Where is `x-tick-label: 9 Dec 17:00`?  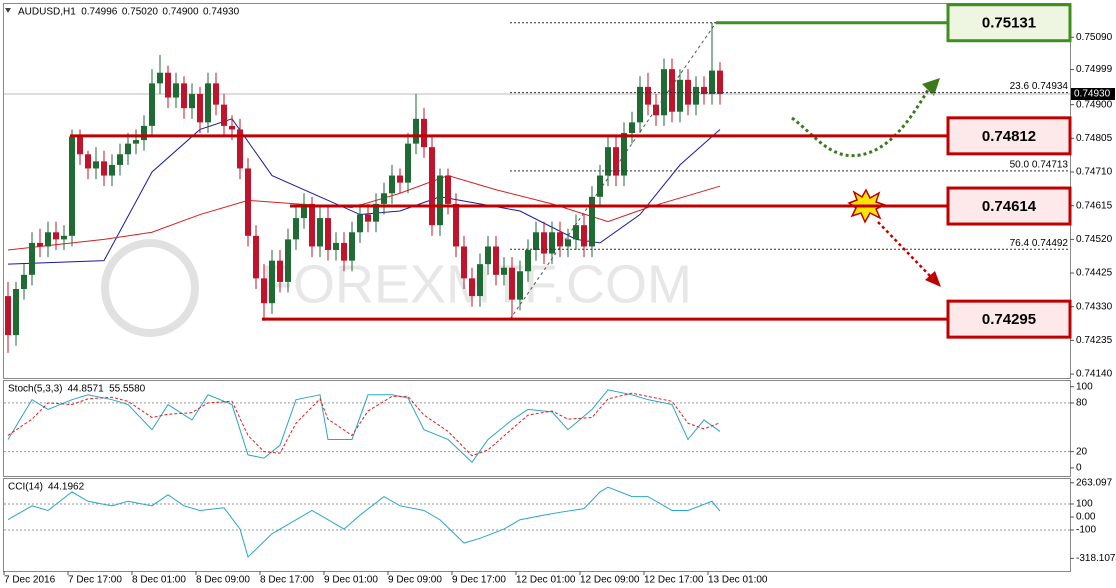
x-tick-label: 9 Dec 17:00 is located at coordinates (479, 580).